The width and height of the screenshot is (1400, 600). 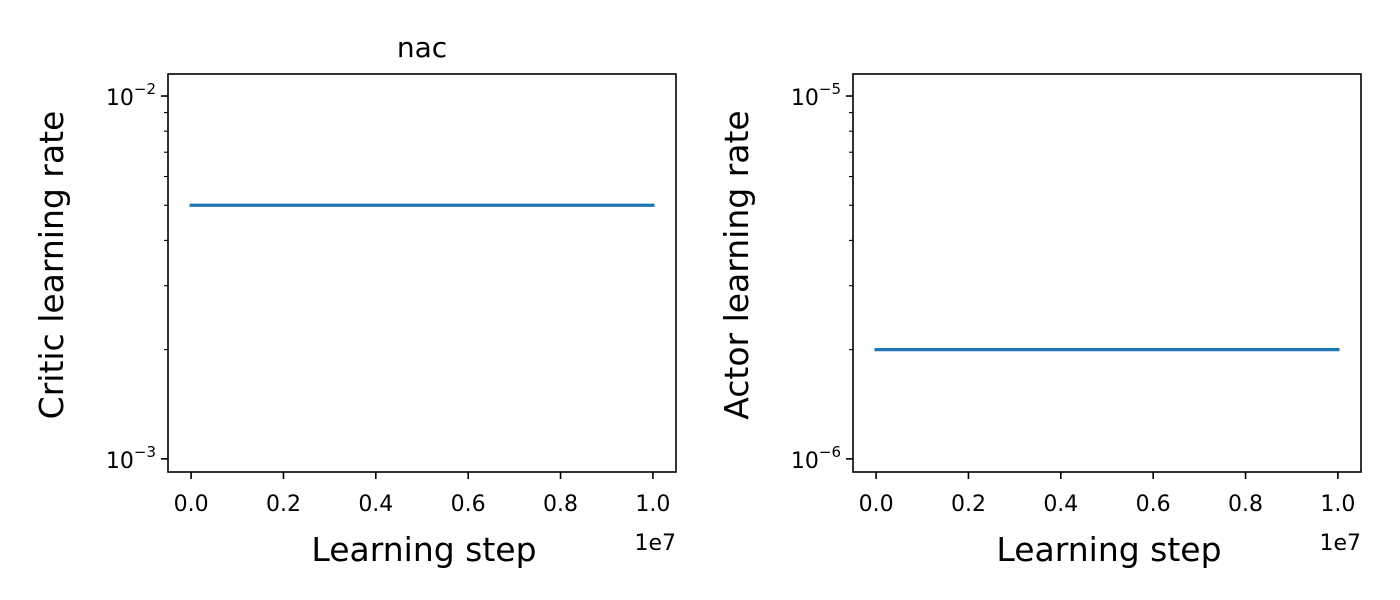 I want to click on y-tick-label: 10⁻⁵, so click(x=816, y=95).